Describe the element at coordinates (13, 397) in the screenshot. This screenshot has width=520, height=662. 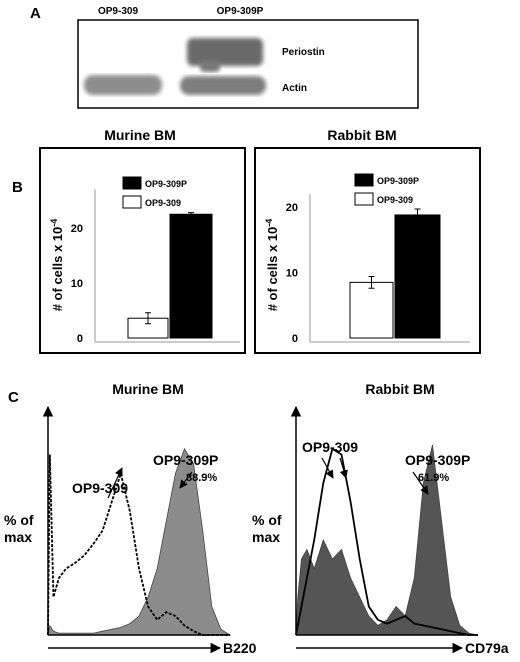
I see `panel-label: C` at that location.